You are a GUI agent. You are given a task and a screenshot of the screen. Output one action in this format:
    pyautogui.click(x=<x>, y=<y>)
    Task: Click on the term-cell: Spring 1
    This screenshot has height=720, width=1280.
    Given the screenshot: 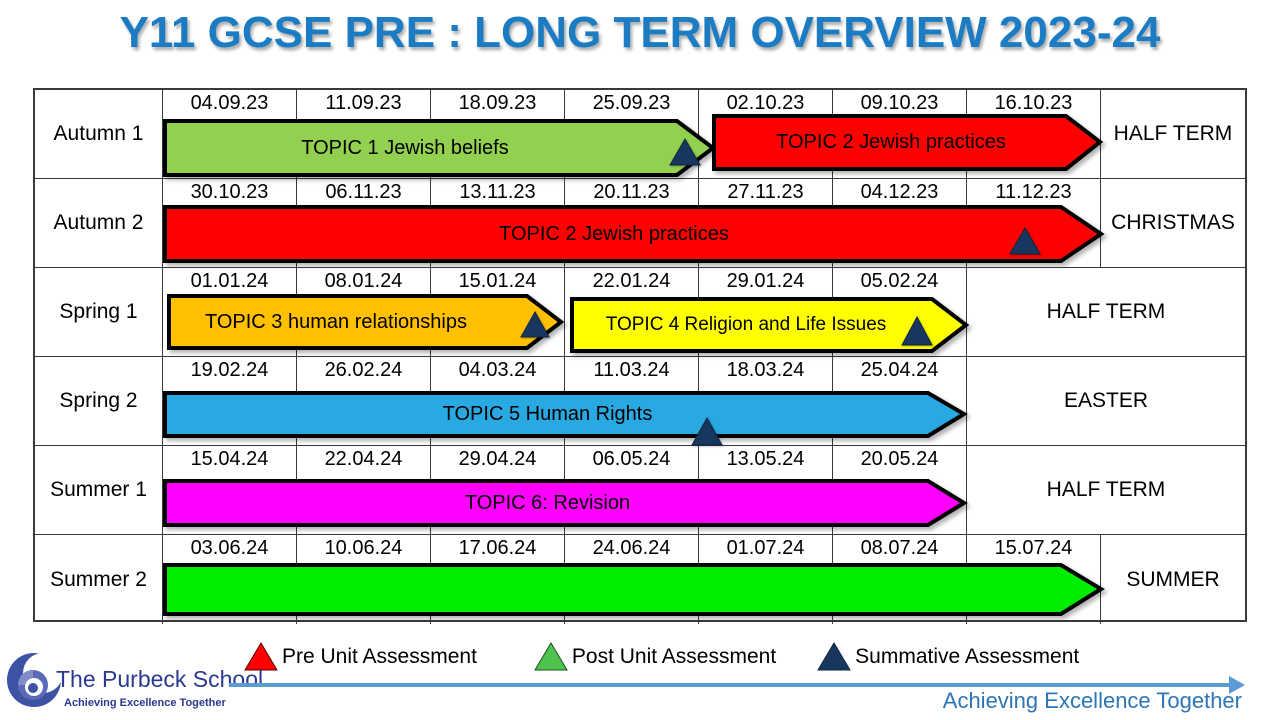 What is the action you would take?
    pyautogui.click(x=99, y=312)
    